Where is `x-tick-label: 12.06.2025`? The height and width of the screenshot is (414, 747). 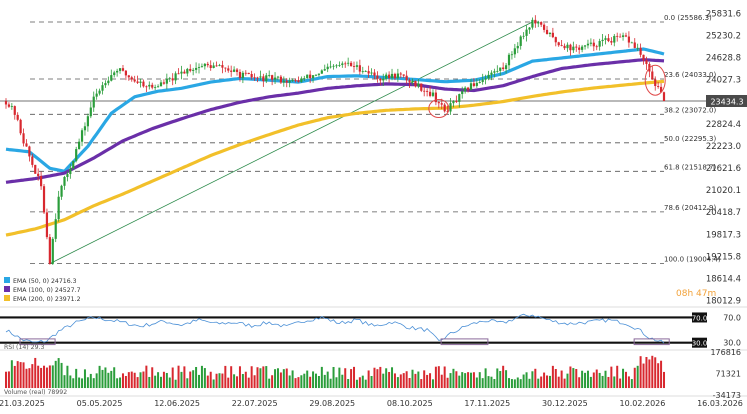
x-tick-label: 12.06.2025 is located at coordinates (177, 403).